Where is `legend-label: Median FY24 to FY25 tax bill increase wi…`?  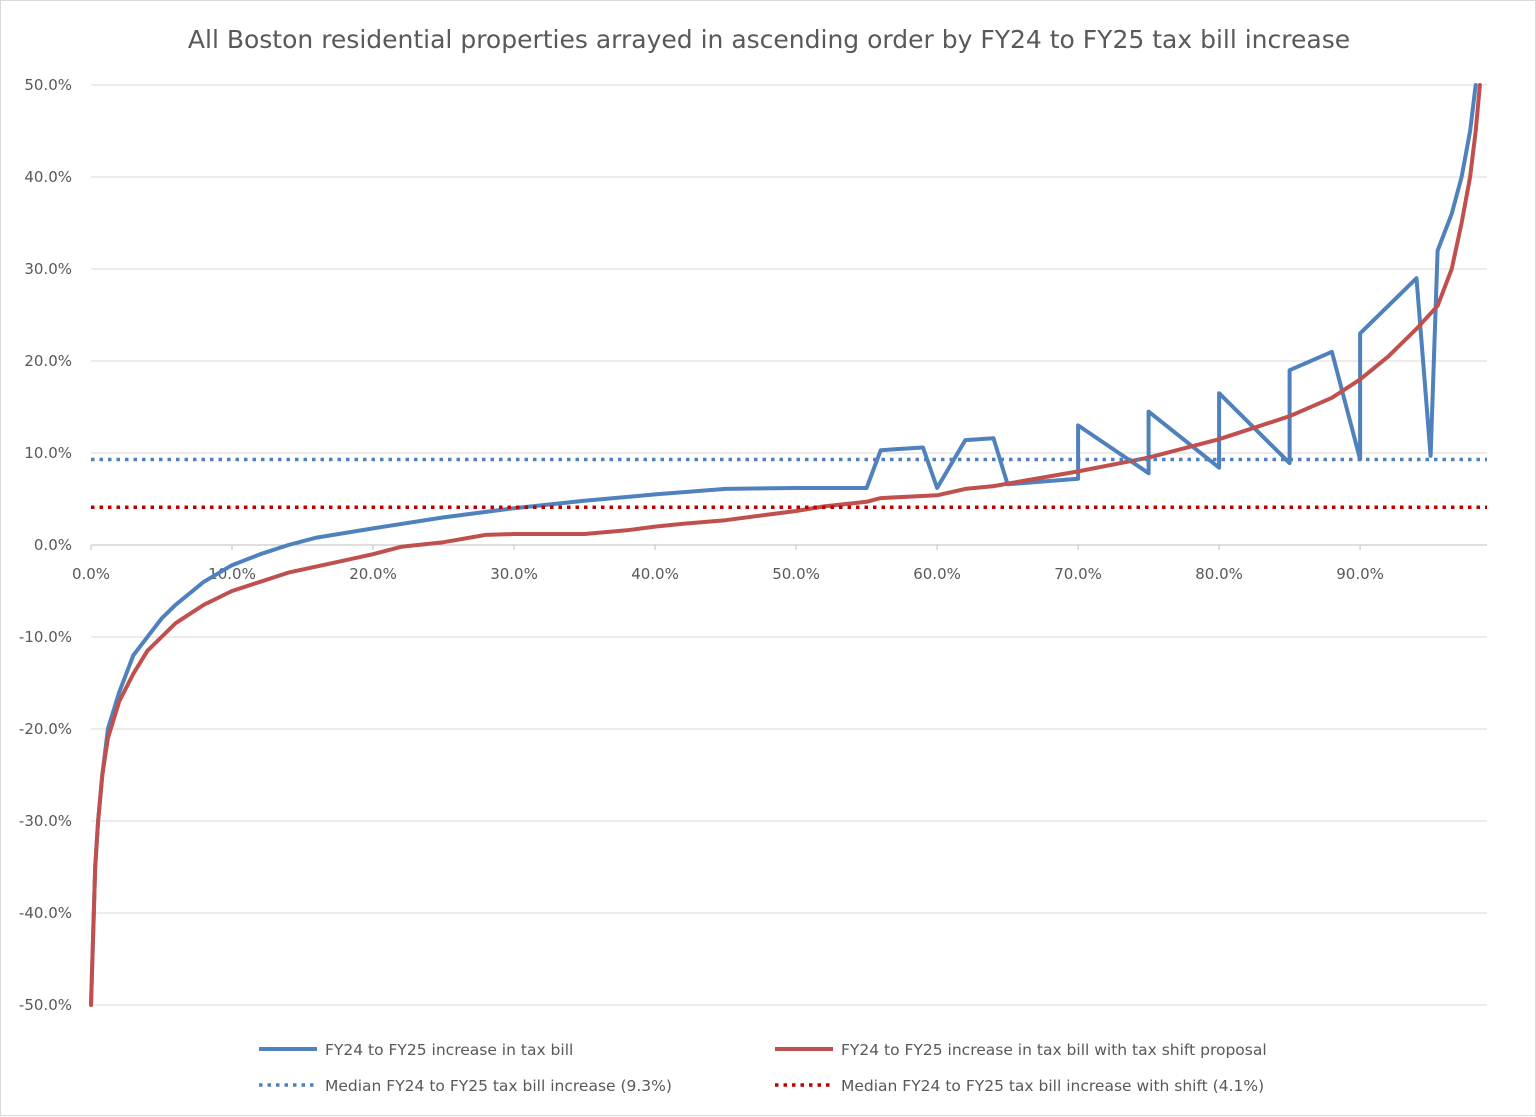 legend-label: Median FY24 to FY25 tax bill increase wi… is located at coordinates (1052, 1086).